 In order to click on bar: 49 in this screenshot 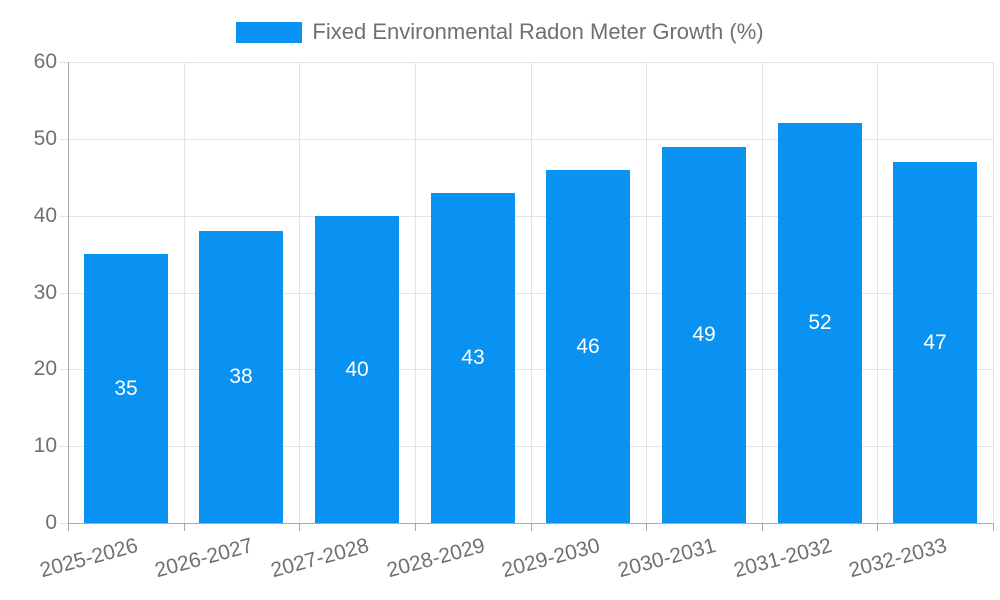, I will do `click(704, 335)`.